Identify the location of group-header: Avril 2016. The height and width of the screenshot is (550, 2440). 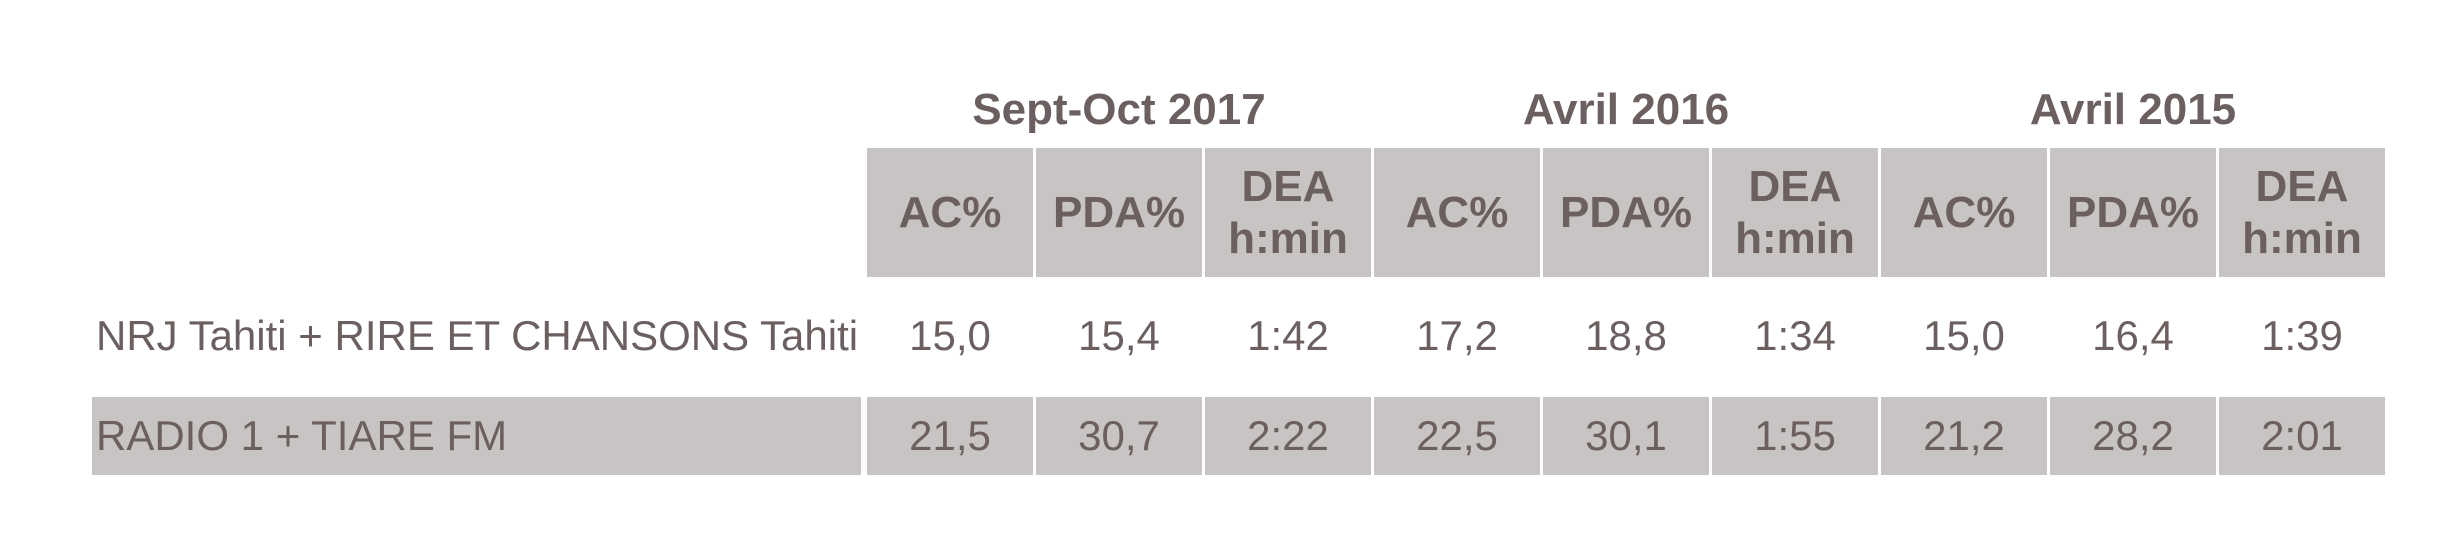
(1626, 109).